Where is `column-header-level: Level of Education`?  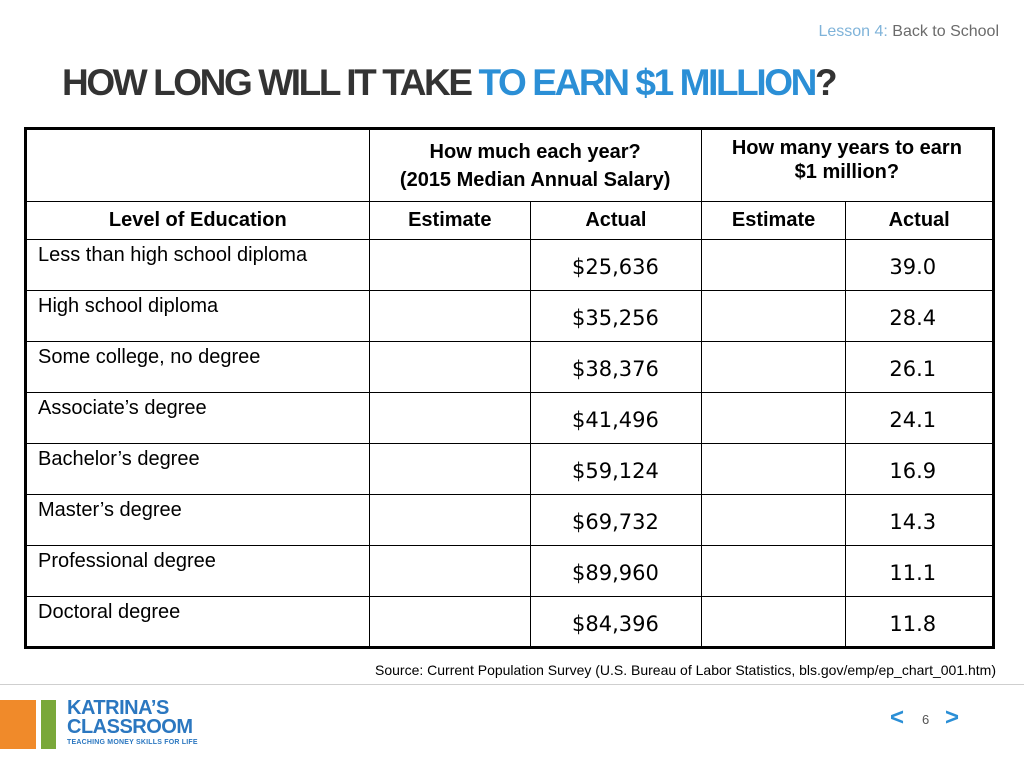 column-header-level: Level of Education is located at coordinates (197, 220).